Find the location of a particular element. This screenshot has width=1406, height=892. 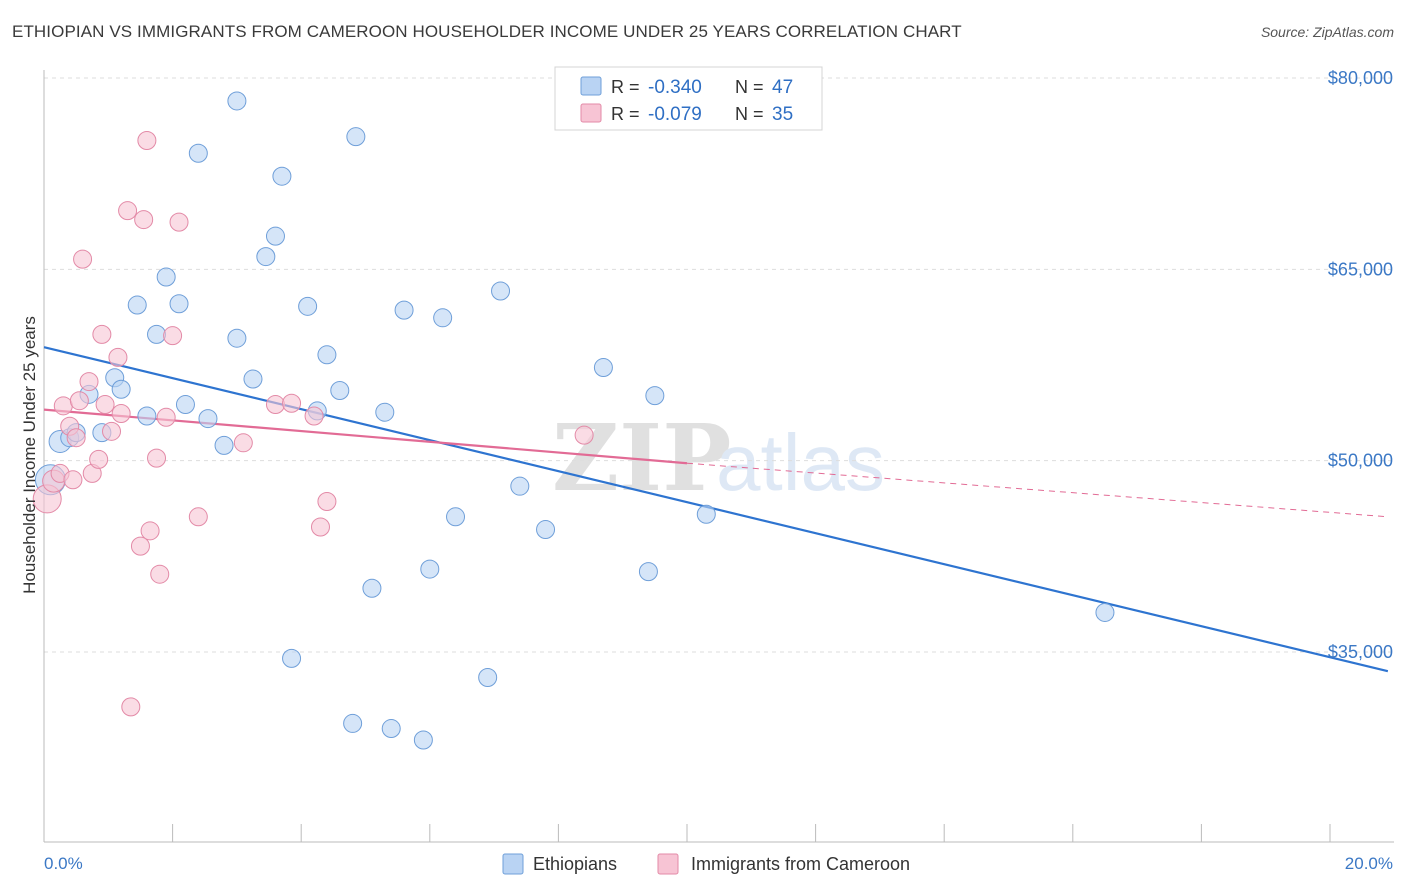

watermark: ZIP atlas is located at coordinates (718, 458).